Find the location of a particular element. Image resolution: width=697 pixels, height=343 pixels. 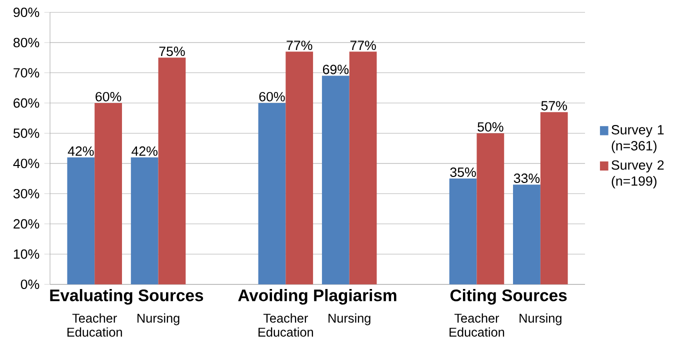

legend-label: Survey 2 (n=199) is located at coordinates (638, 174).